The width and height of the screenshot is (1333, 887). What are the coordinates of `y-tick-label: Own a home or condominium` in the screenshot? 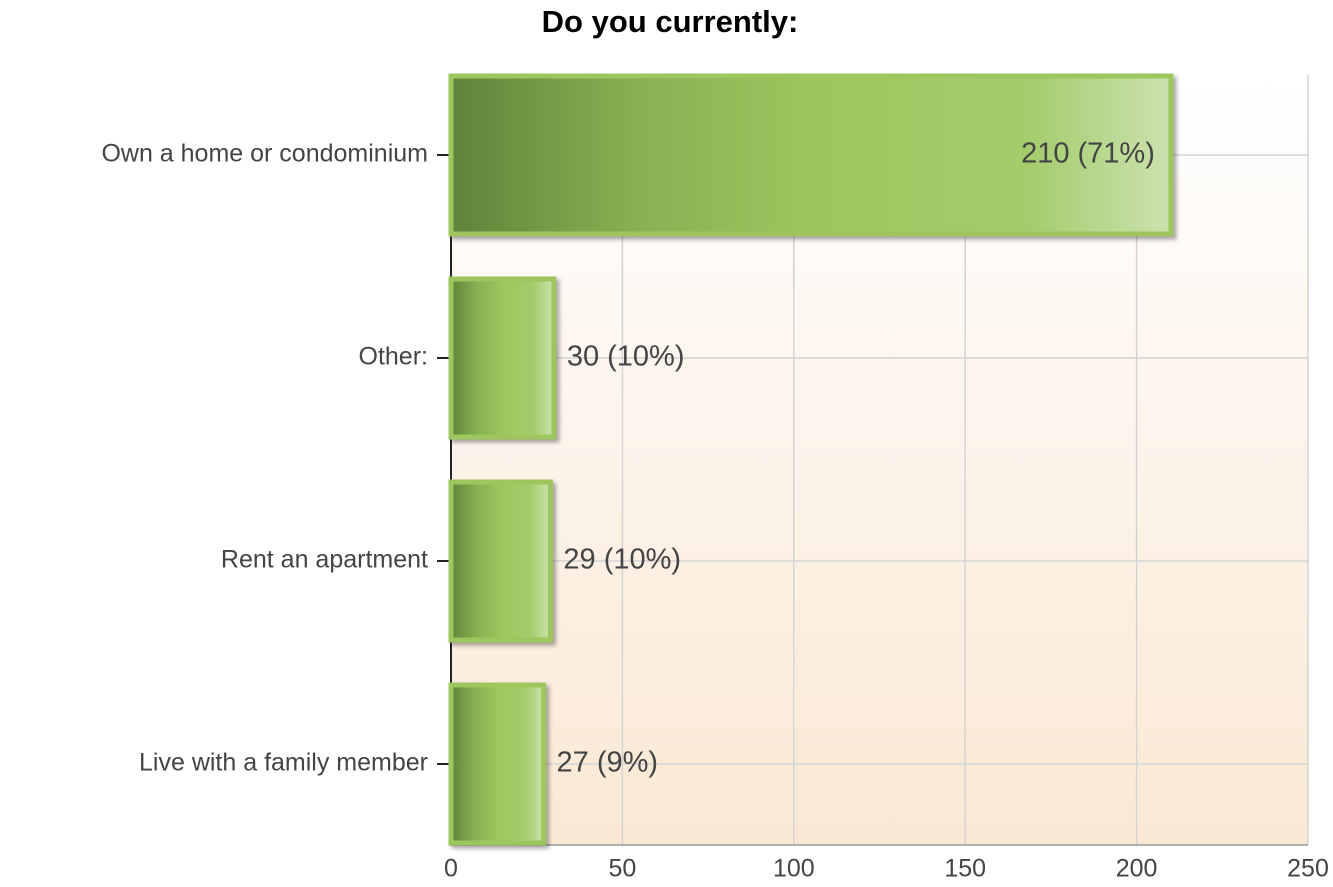 It's located at (264, 154).